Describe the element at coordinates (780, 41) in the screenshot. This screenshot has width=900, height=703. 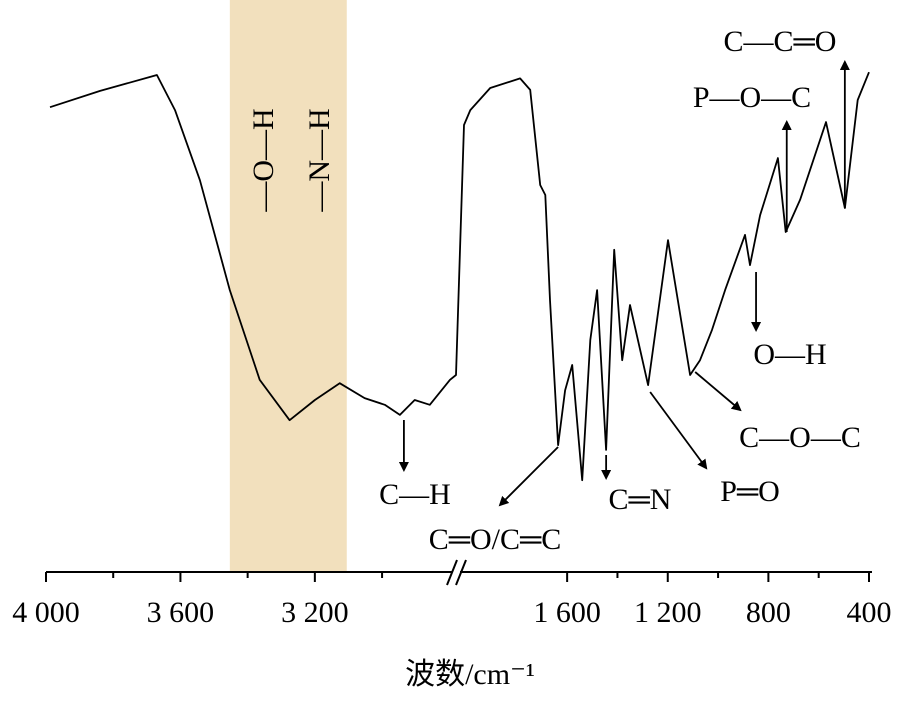
I see `annotation-label: C—C═O` at that location.